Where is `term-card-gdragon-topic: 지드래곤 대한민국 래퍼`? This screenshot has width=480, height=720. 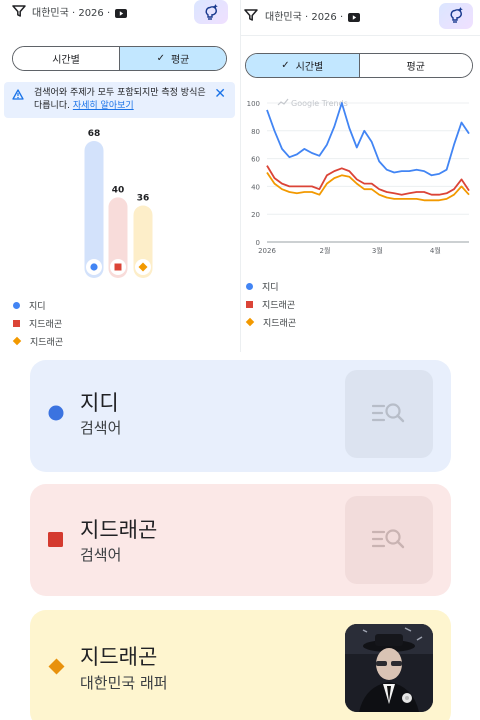
term-card-gdragon-topic: 지드래곤 대한민국 래퍼 is located at coordinates (240, 665).